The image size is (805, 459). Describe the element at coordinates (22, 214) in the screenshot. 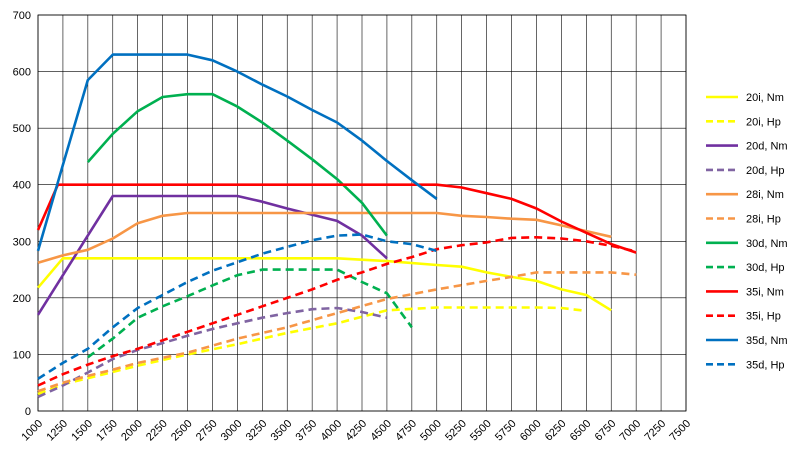

I see `y-axis-ticks: 0 100 200 300 400 500 600 700` at that location.